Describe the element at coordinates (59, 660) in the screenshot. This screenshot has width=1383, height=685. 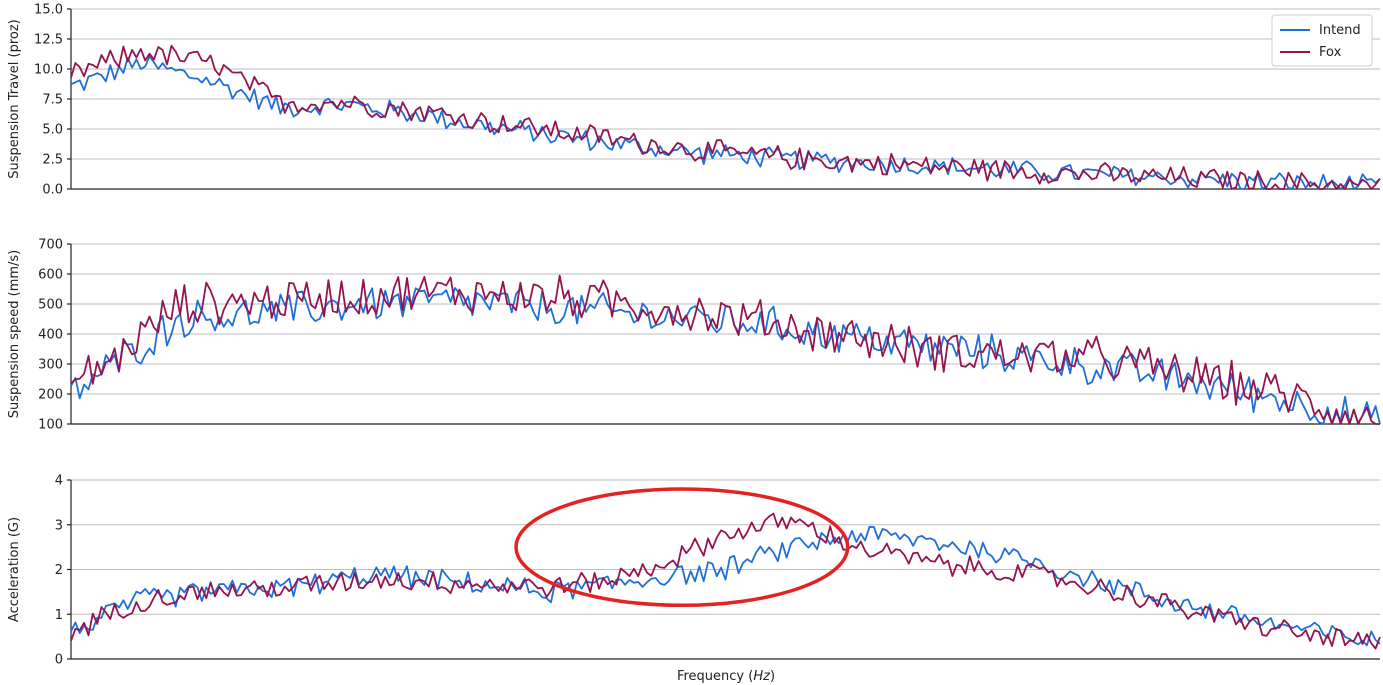
I see `y-tick-label: 0` at that location.